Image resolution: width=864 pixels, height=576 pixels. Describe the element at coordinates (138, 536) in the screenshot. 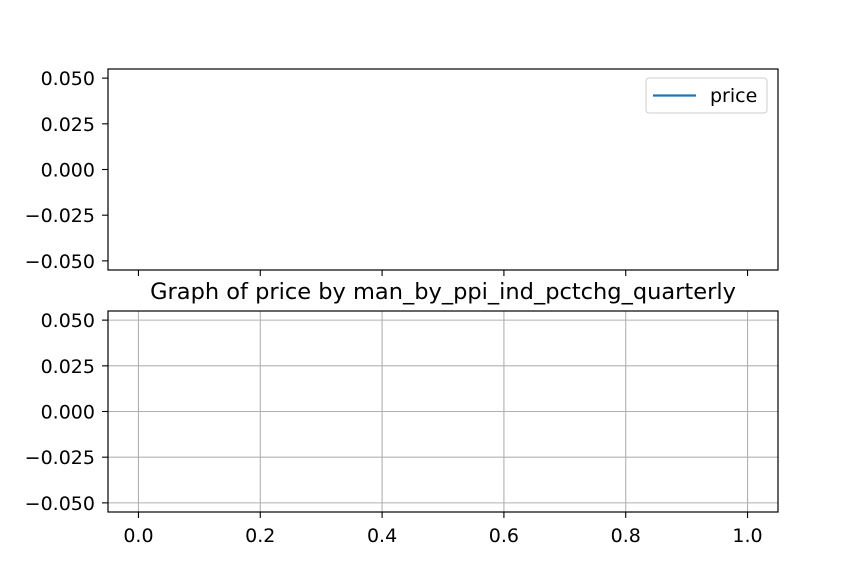

I see `bottom-x-tick-label-0: 0.0` at that location.